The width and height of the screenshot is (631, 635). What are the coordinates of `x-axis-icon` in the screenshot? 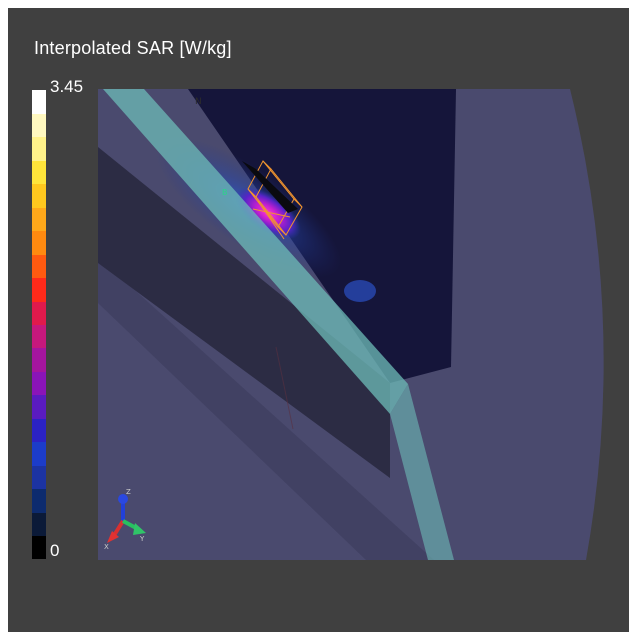 It's located at (113, 537).